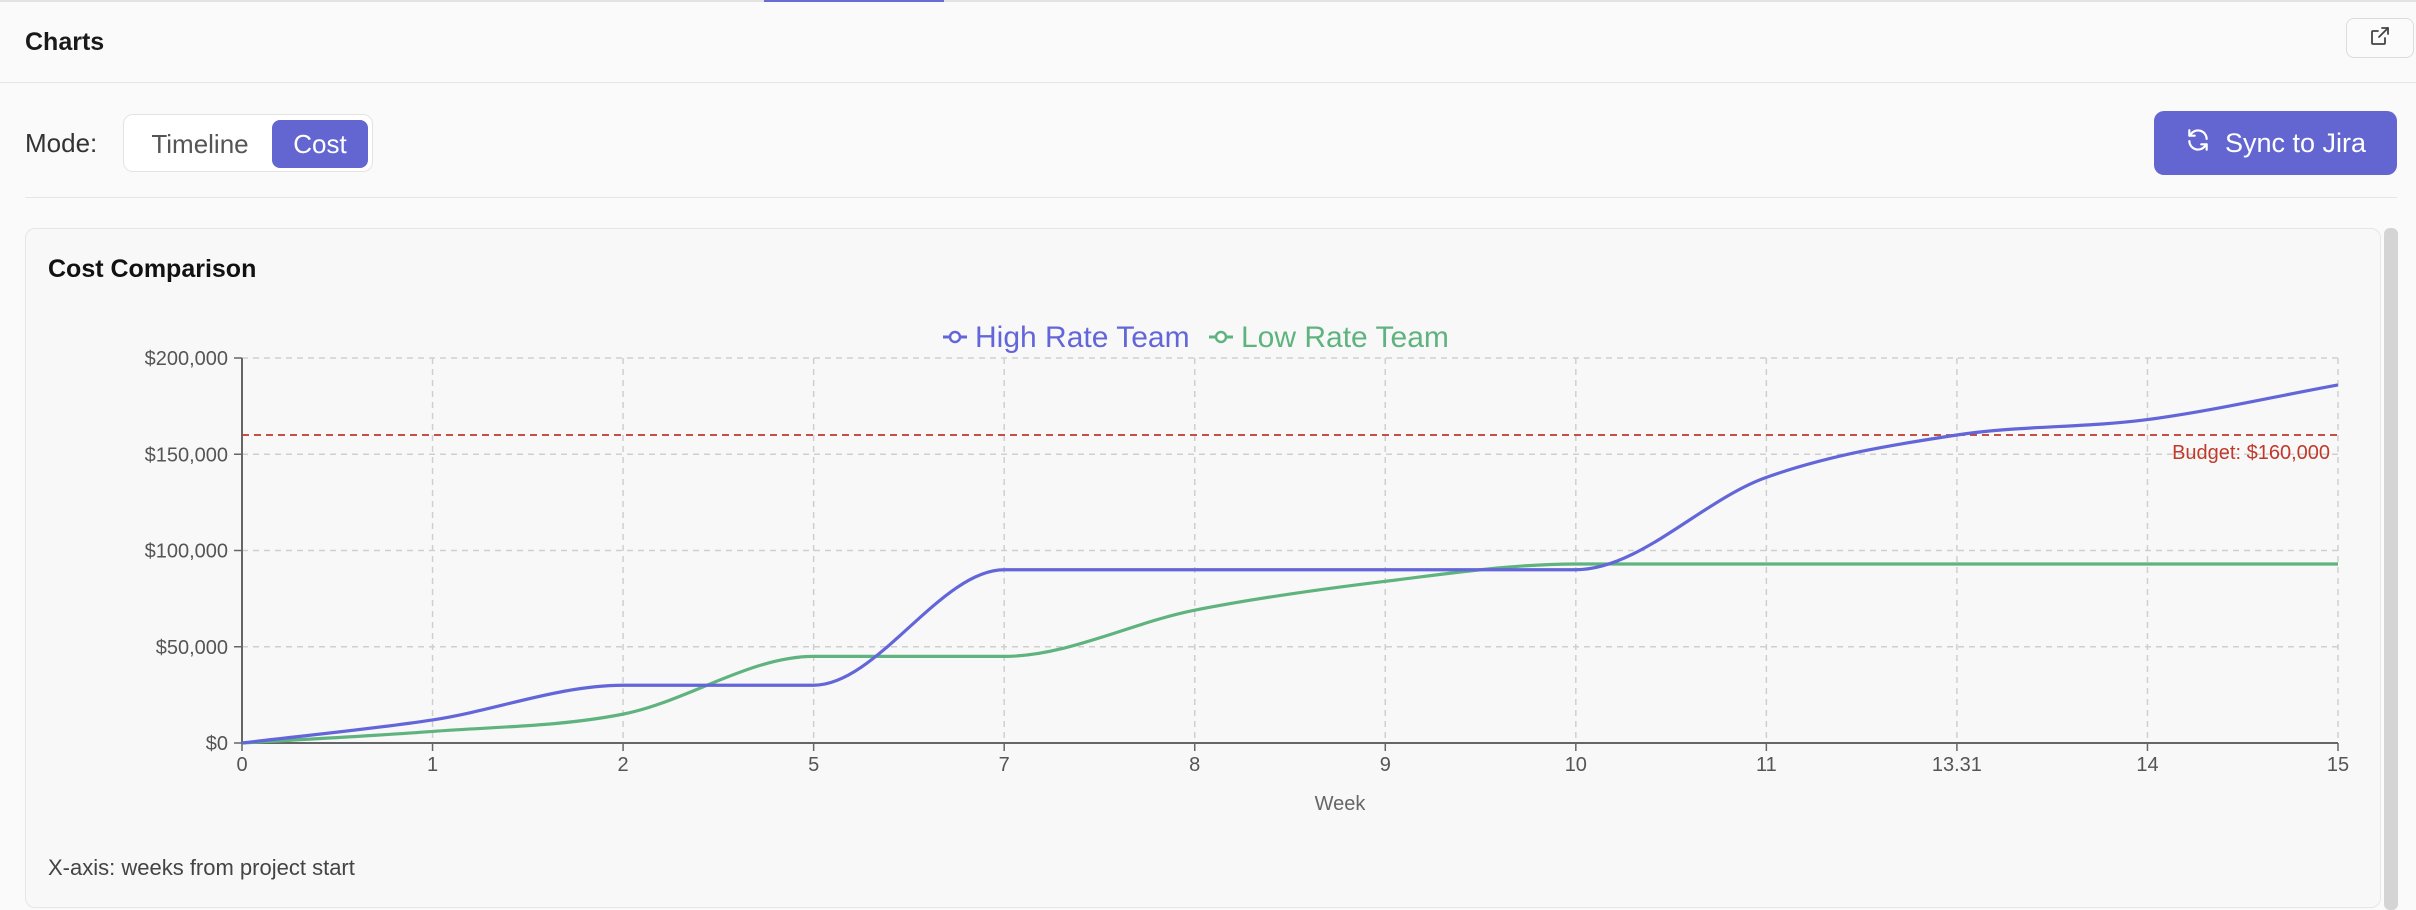 The image size is (2416, 910). Describe the element at coordinates (854, 1) in the screenshot. I see `active-tab-indicator` at that location.